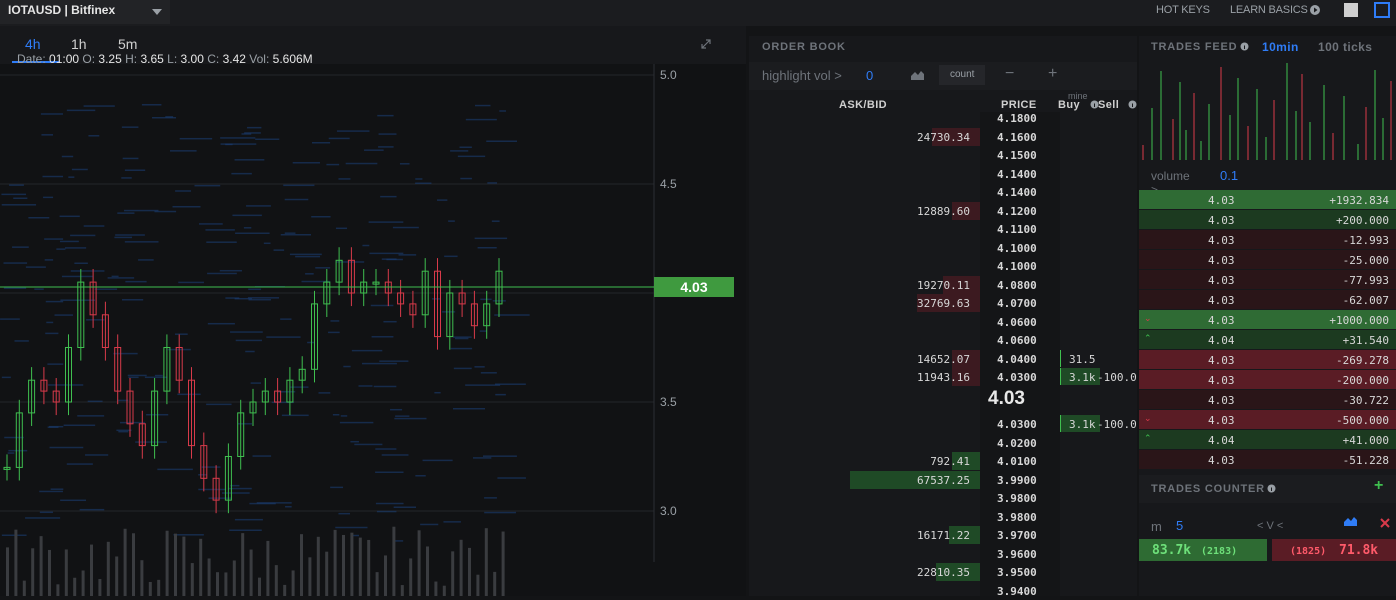 The height and width of the screenshot is (600, 1396). What do you see at coordinates (943, 118) in the screenshot?
I see `order-book-row: 4.1800` at bounding box center [943, 118].